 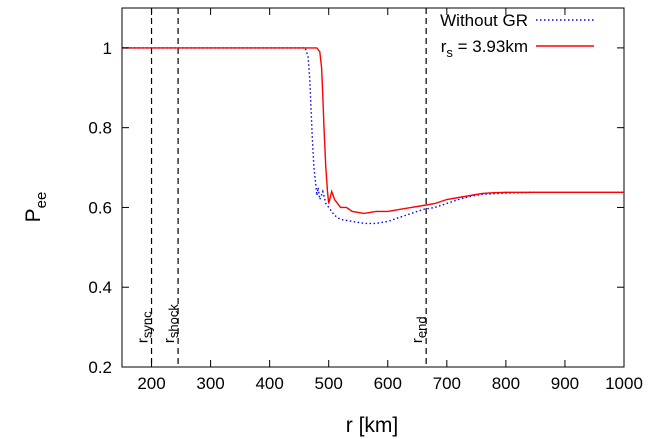 I want to click on x-tick-label: 1000, so click(x=624, y=383).